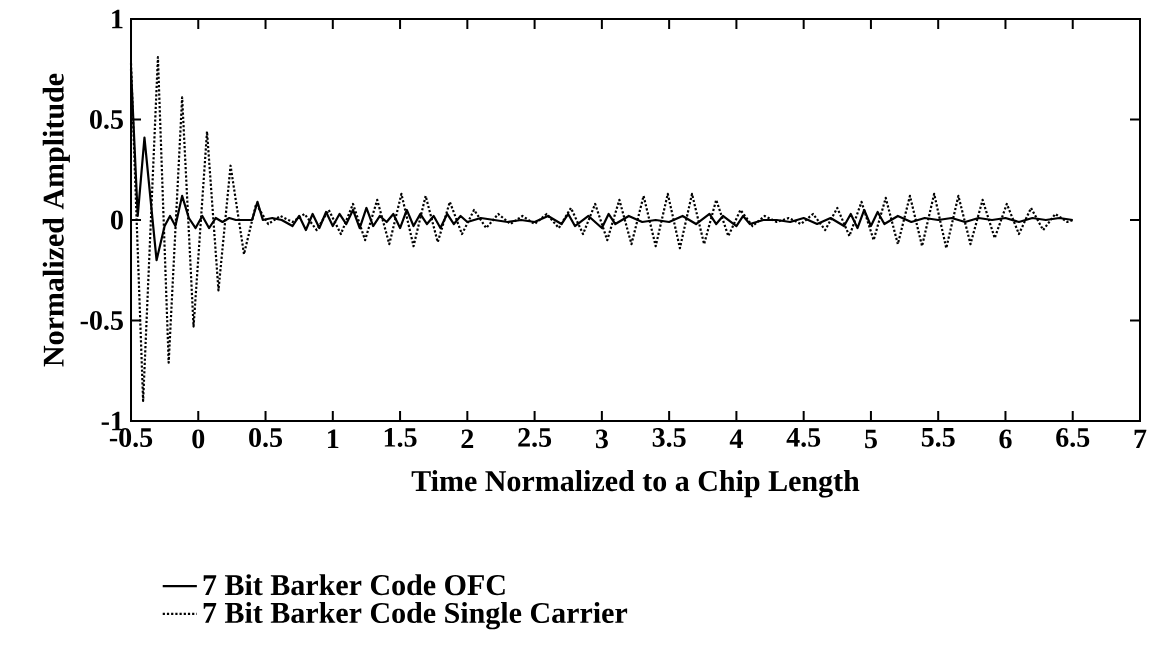  What do you see at coordinates (1140, 439) in the screenshot?
I see `x-tick-label: 7` at bounding box center [1140, 439].